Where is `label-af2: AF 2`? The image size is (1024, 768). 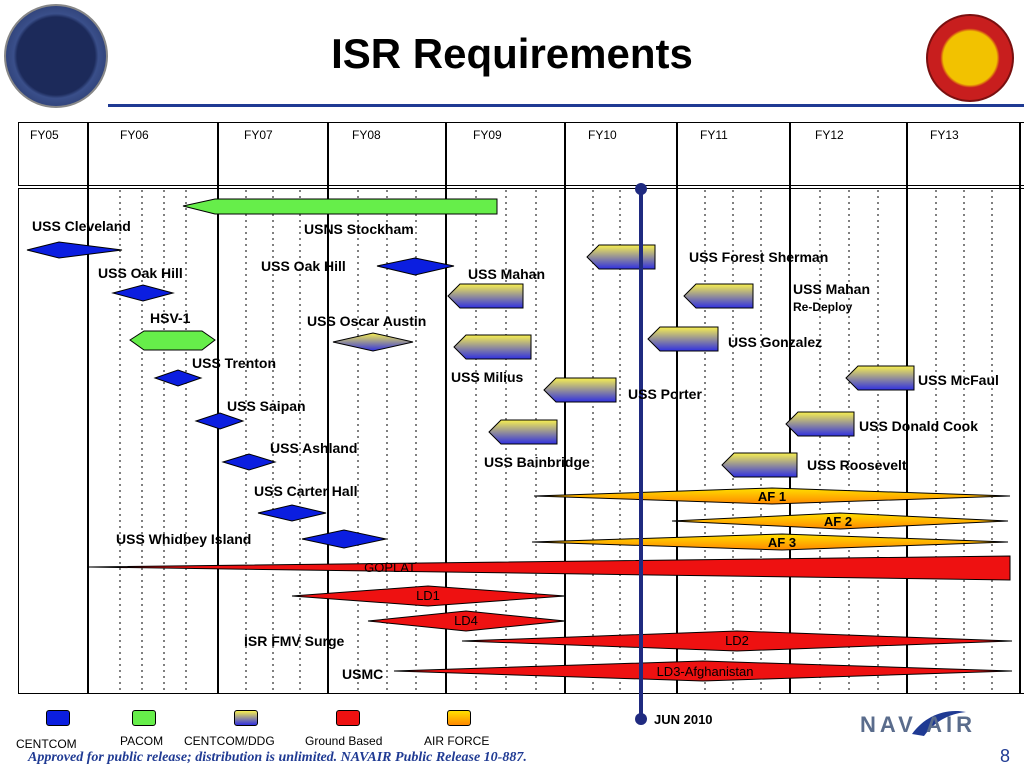
label-af2: AF 2 is located at coordinates (838, 521).